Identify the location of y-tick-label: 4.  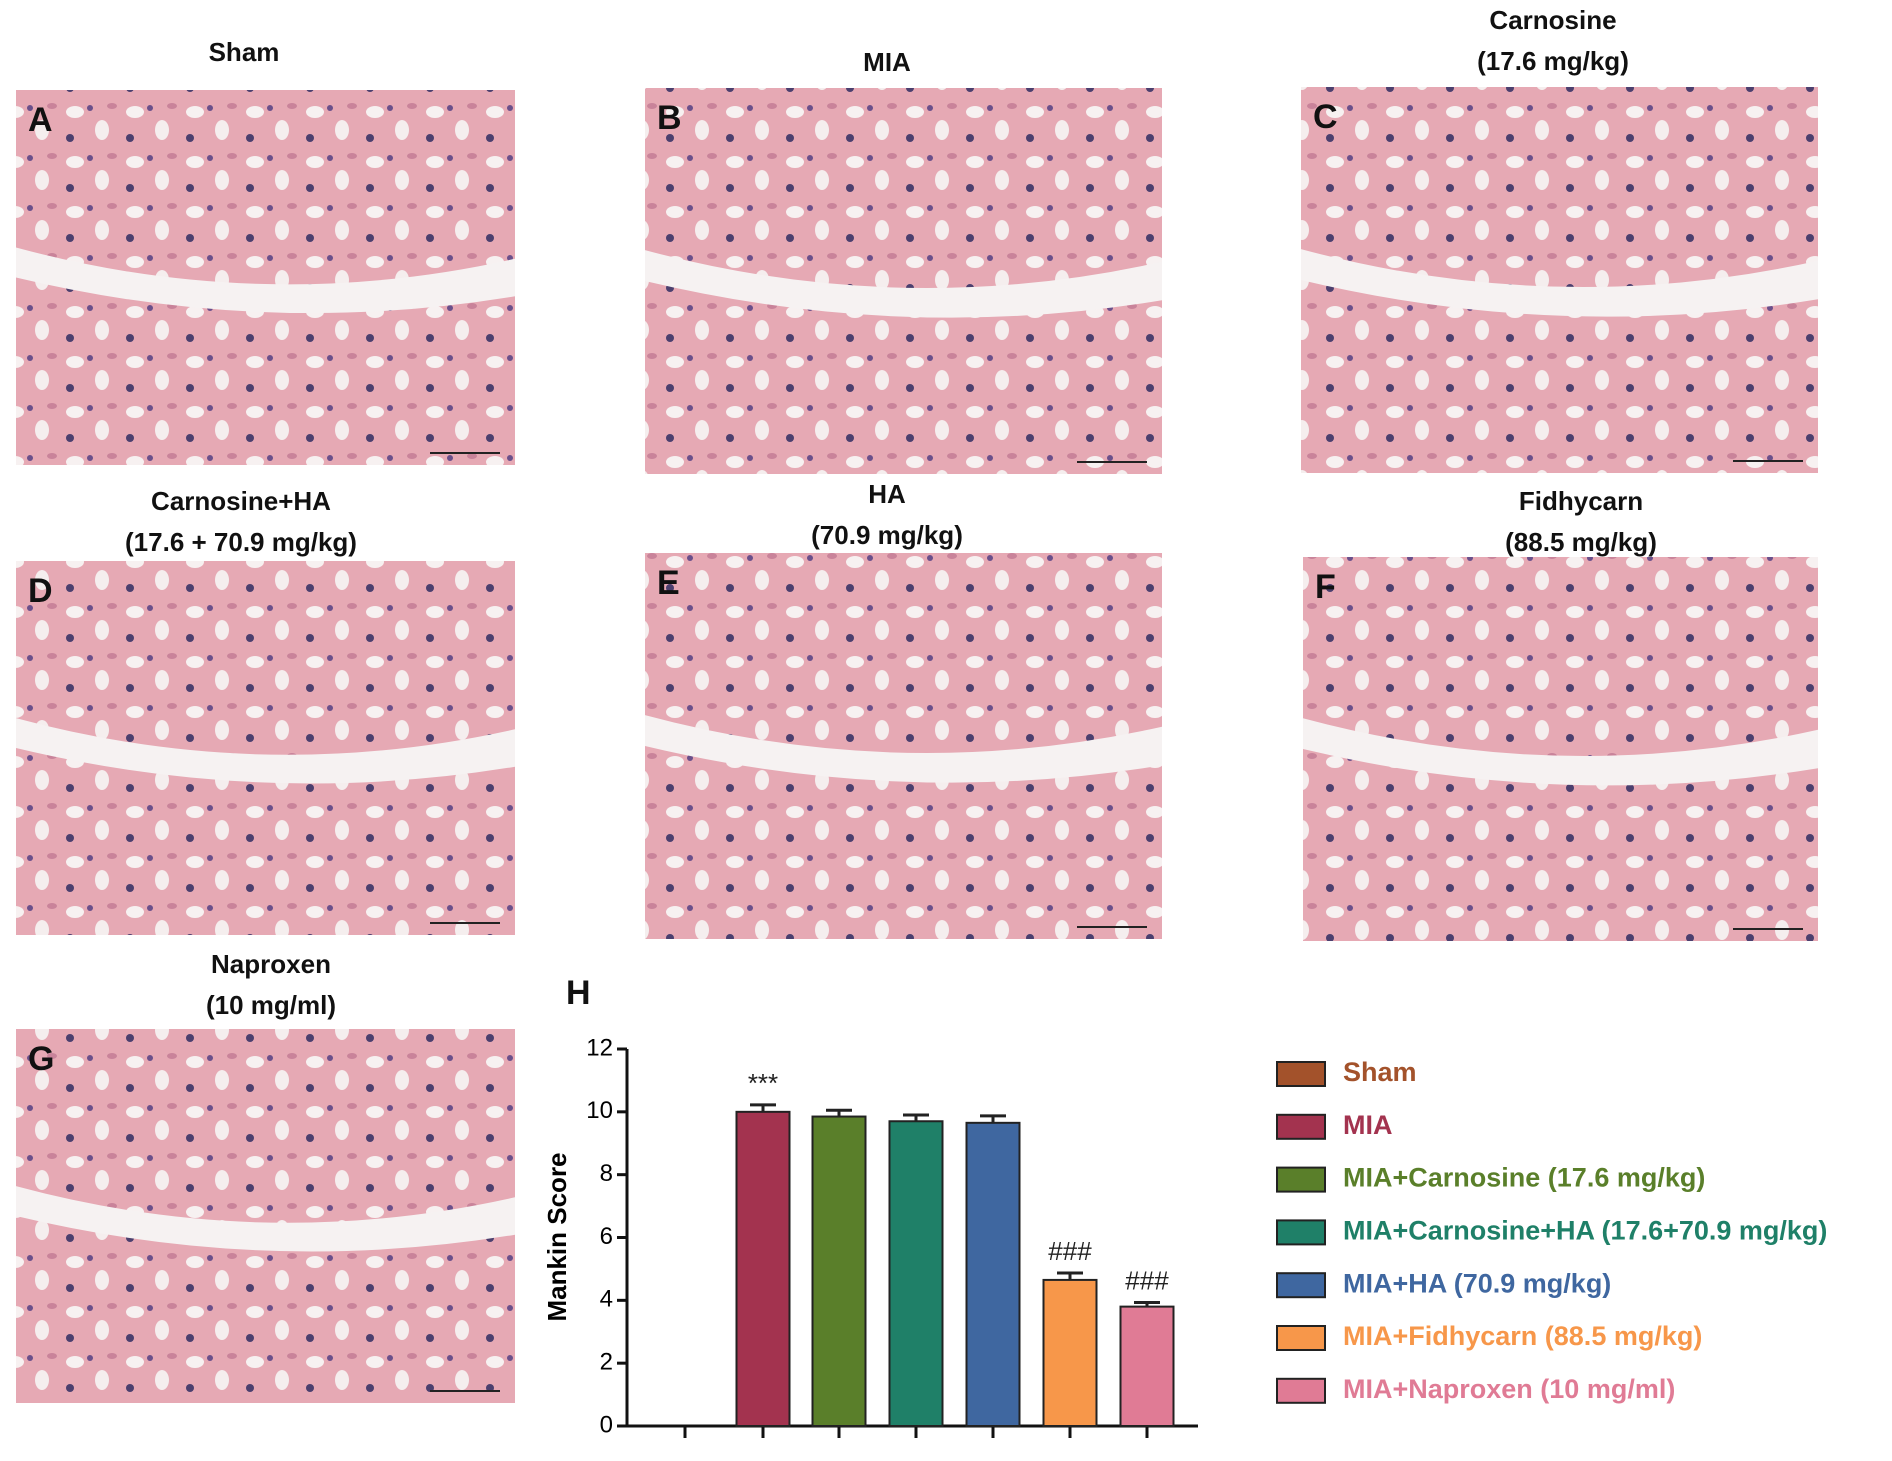
(606, 1299).